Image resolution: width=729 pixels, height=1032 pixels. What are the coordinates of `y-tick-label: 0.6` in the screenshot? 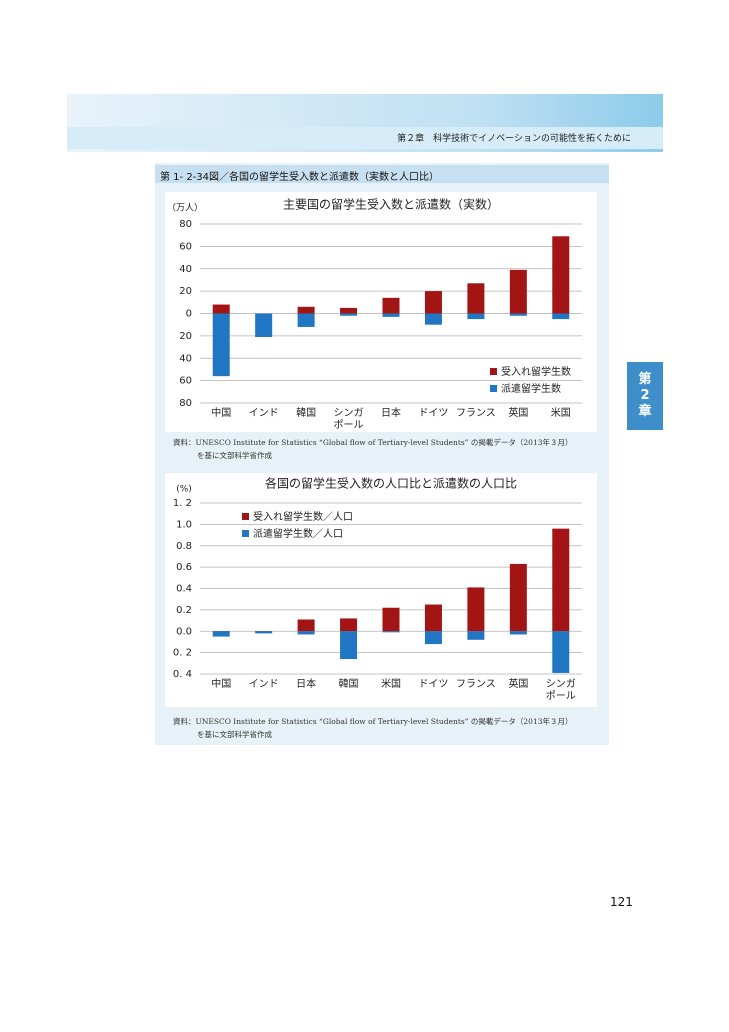 It's located at (184, 567).